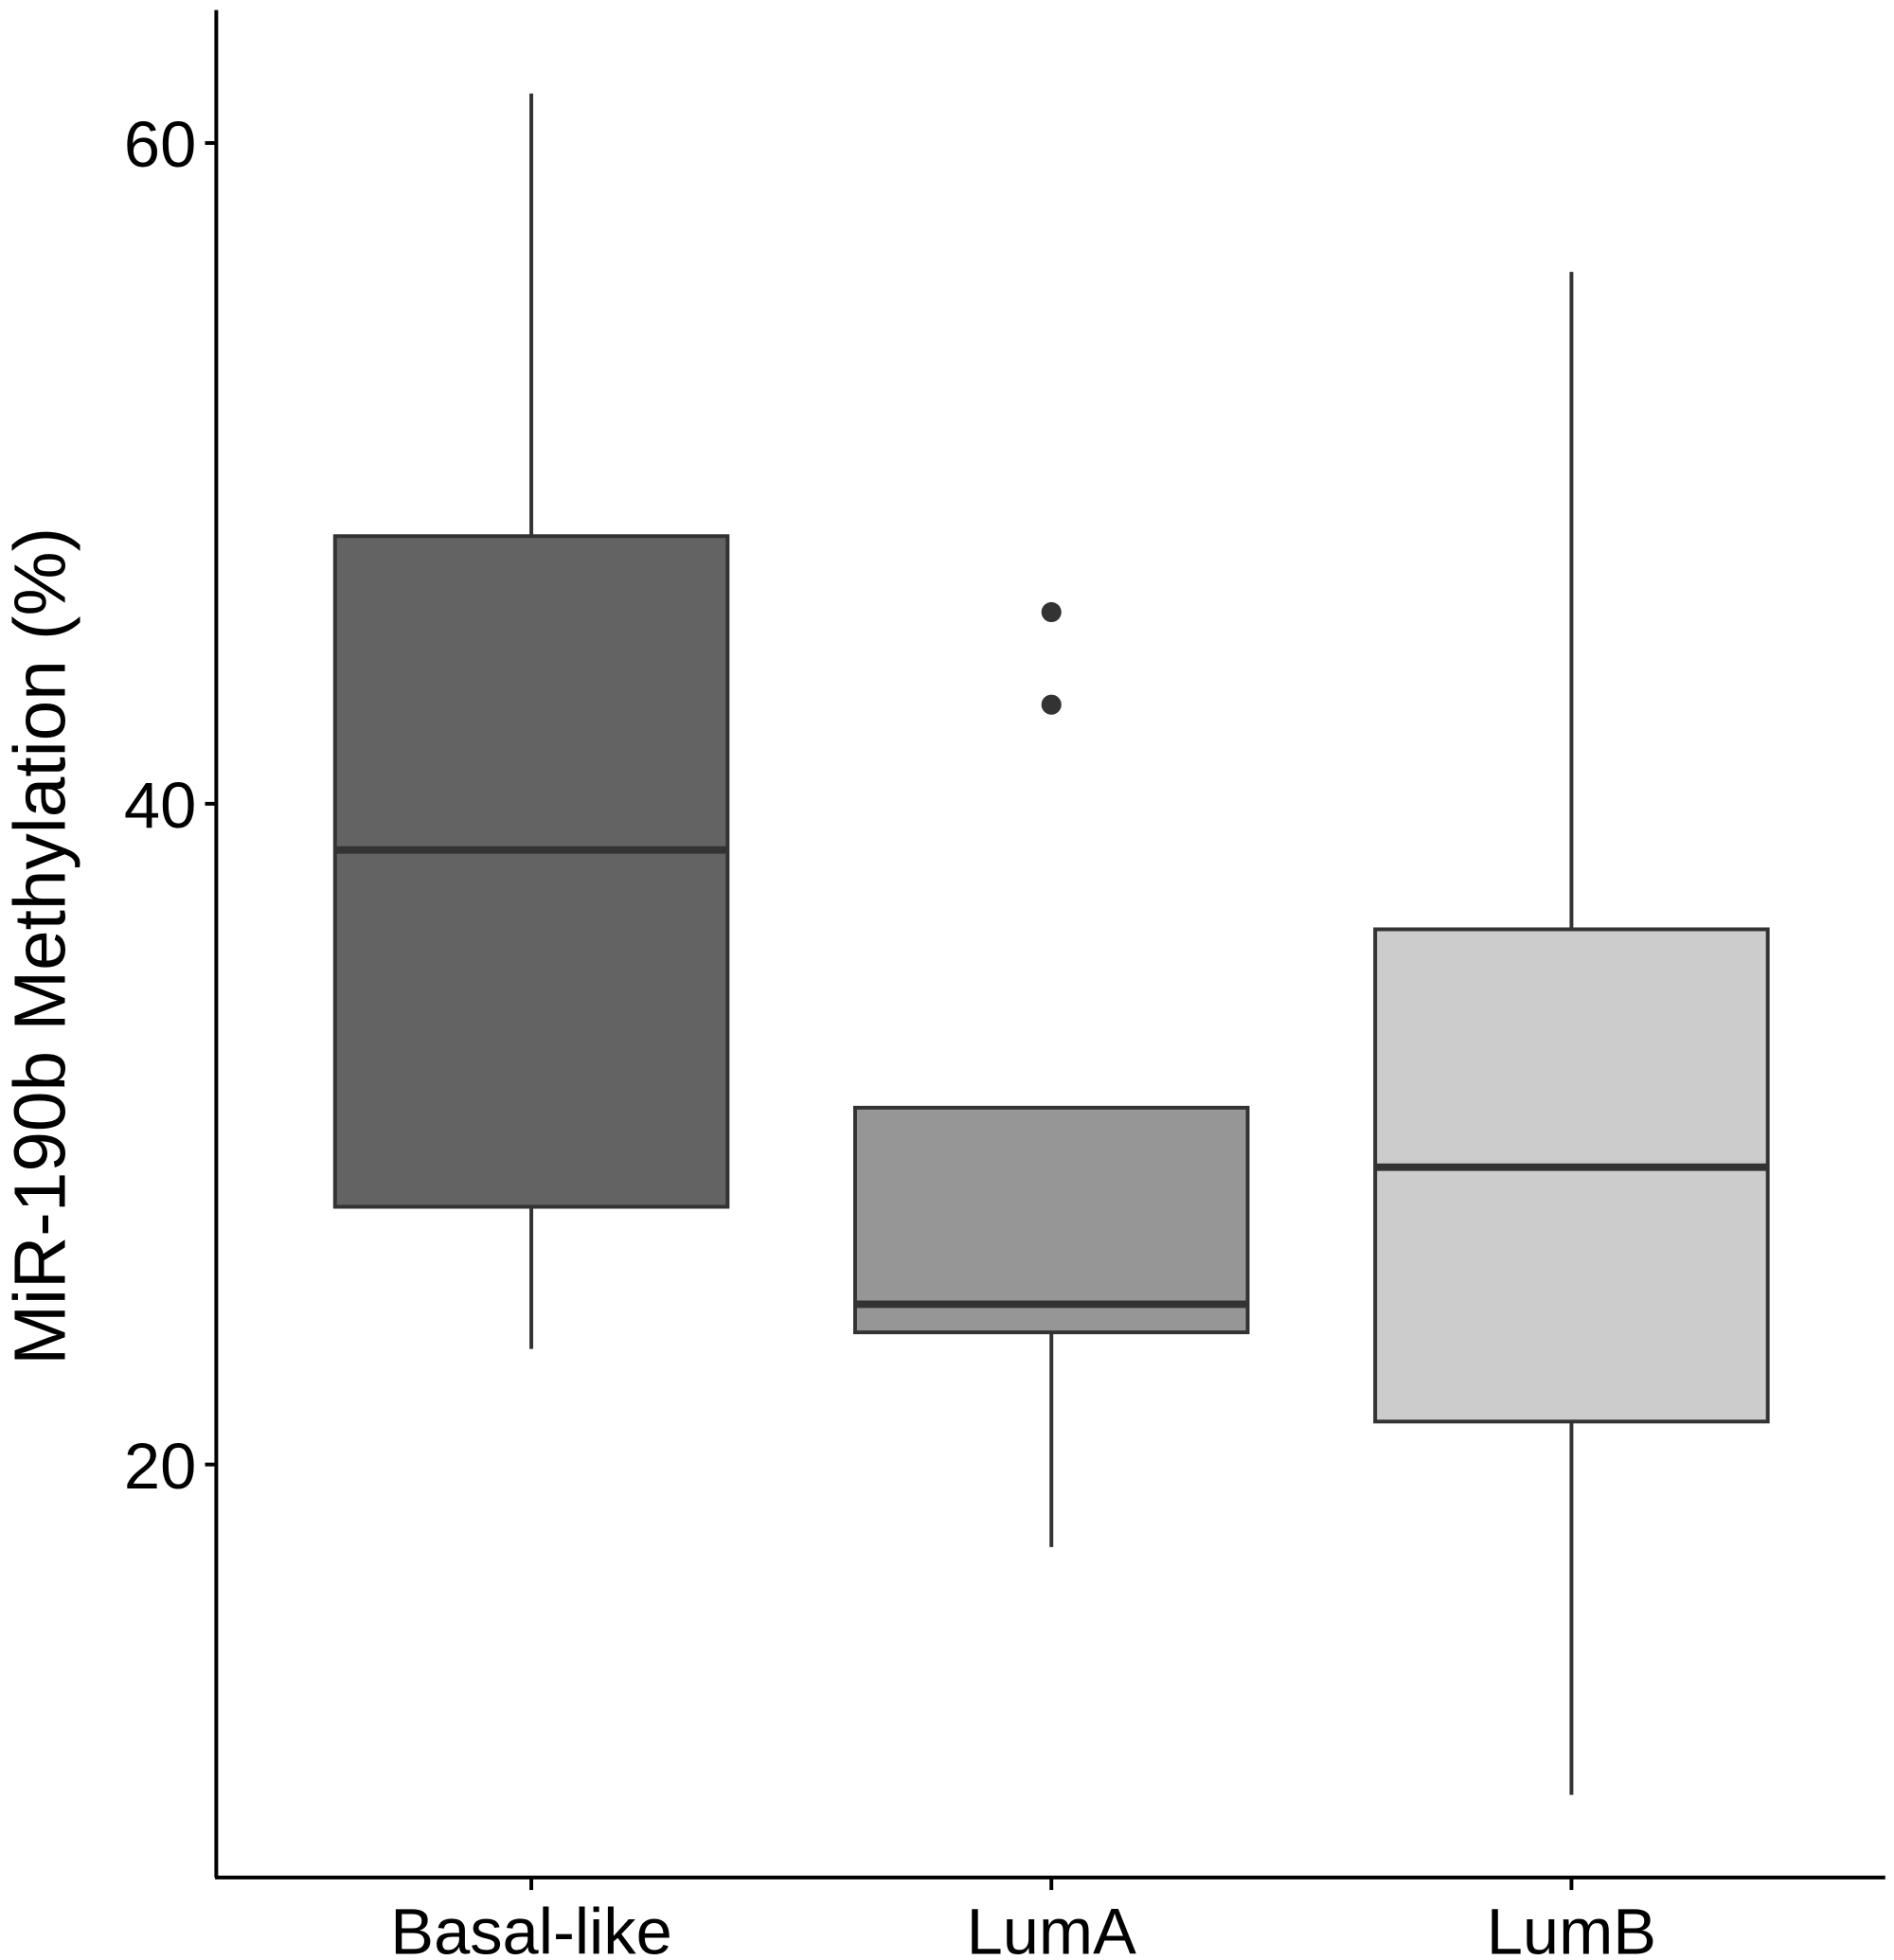 The height and width of the screenshot is (1960, 1894). Describe the element at coordinates (160, 805) in the screenshot. I see `y-tick-label: 40` at that location.